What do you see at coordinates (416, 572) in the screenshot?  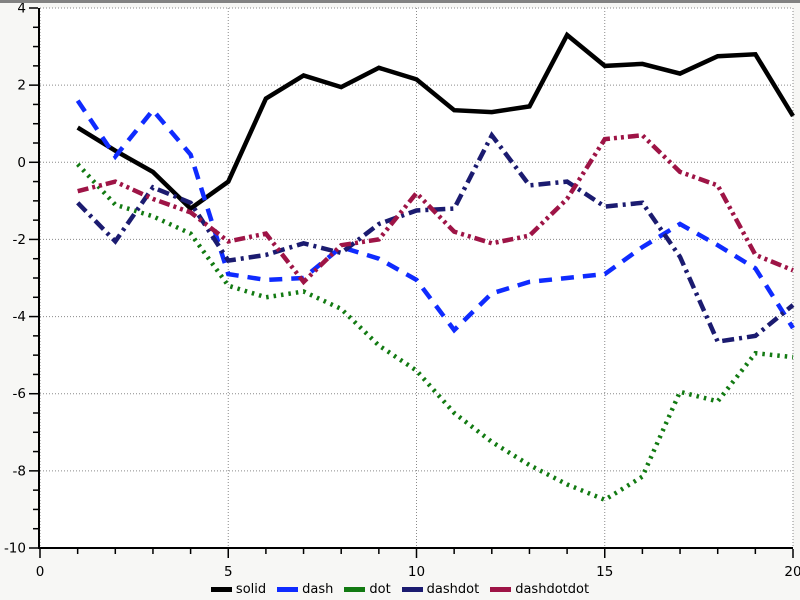 I see `x-tick-label: 10` at bounding box center [416, 572].